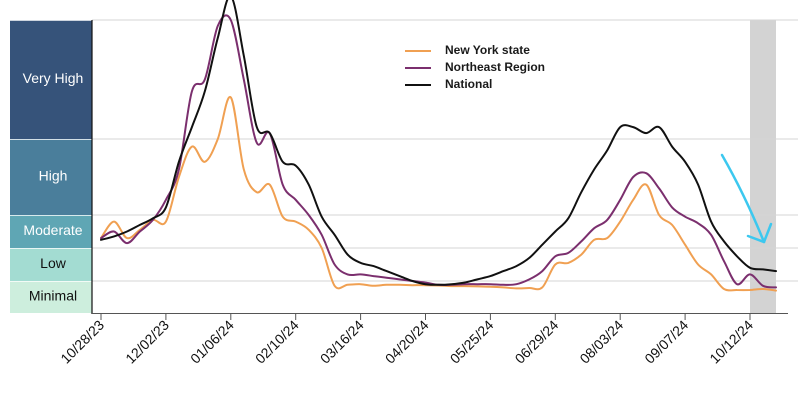 The width and height of the screenshot is (800, 407). I want to click on level-band-minimal: Minimal, so click(51, 296).